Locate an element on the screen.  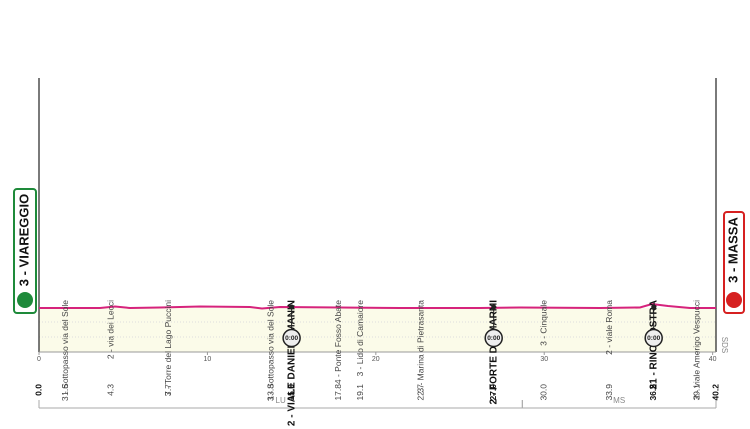
waypoint-label: 2 - viale Amerigo Vespucci is located at coordinates (697, 350).